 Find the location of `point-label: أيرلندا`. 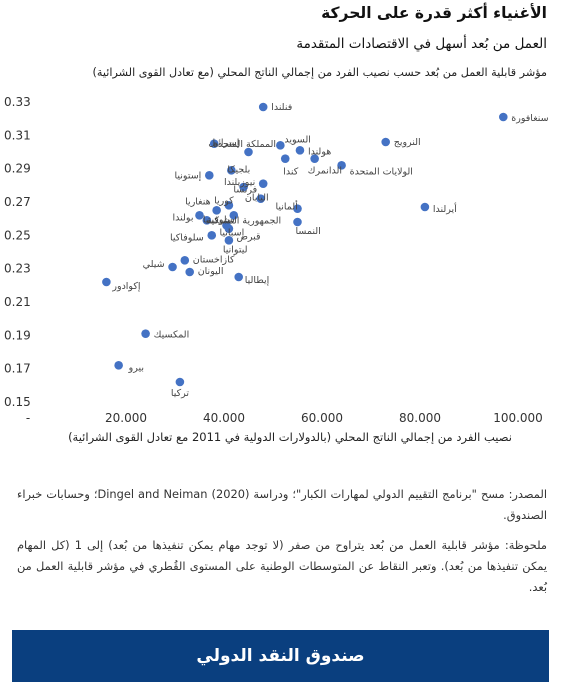

point-label: أيرلندا is located at coordinates (445, 208).